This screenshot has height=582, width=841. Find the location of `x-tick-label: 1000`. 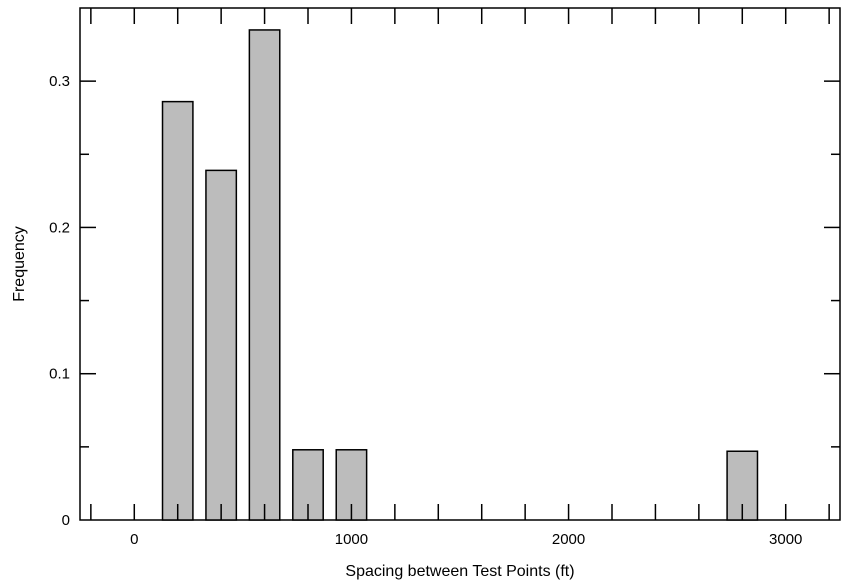

x-tick-label: 1000 is located at coordinates (351, 539).